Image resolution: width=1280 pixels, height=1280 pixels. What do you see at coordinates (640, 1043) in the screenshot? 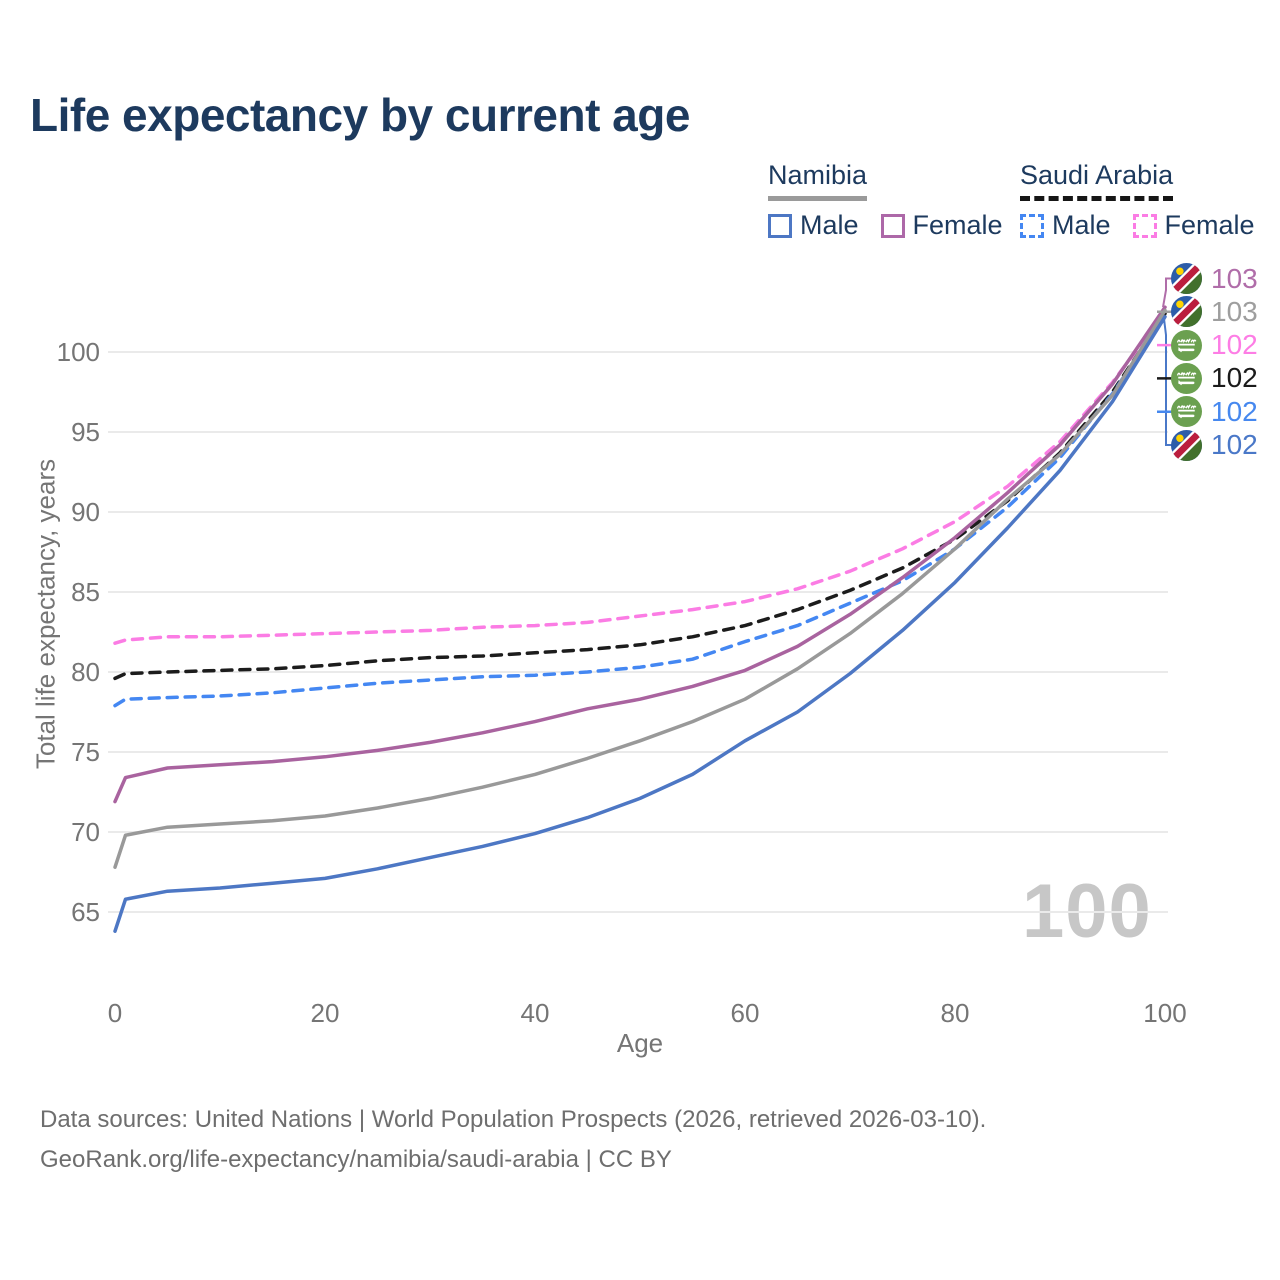
I see `x-axis-title: Age` at bounding box center [640, 1043].